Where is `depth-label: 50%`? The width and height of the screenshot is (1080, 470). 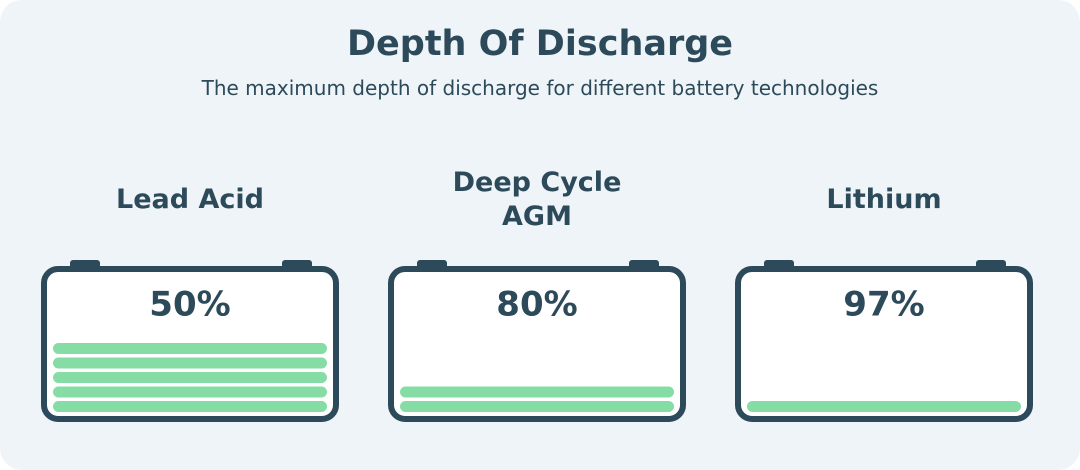 depth-label: 50% is located at coordinates (189, 305).